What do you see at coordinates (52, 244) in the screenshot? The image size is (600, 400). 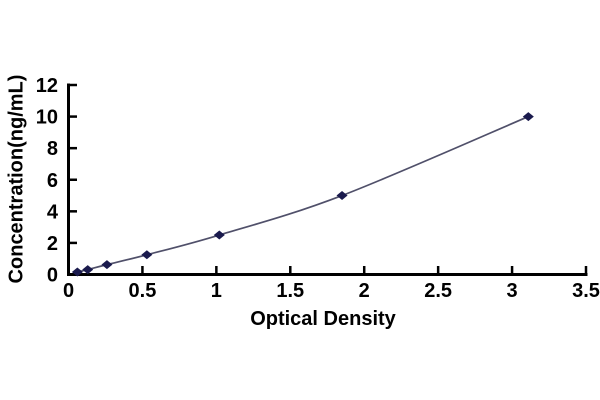 I see `y-tick-label: 2` at bounding box center [52, 244].